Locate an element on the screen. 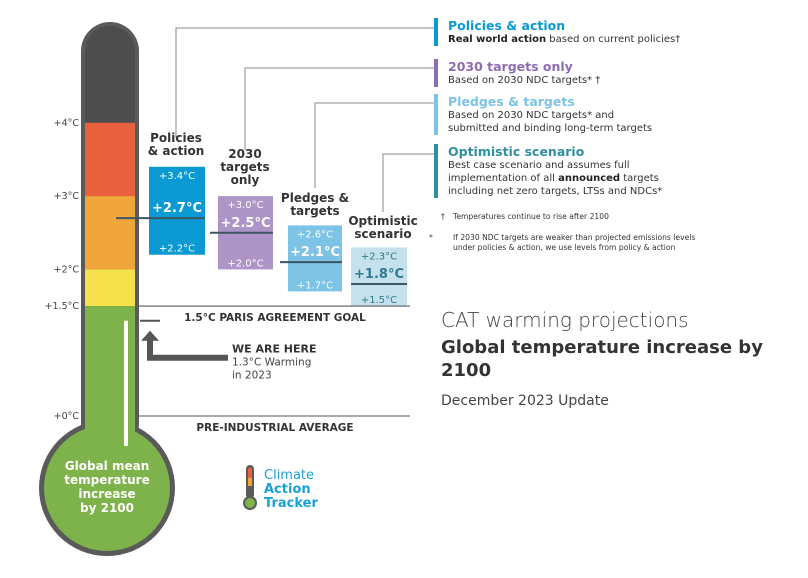 The image size is (808, 578). bar-category-label: Pledges & is located at coordinates (315, 198).